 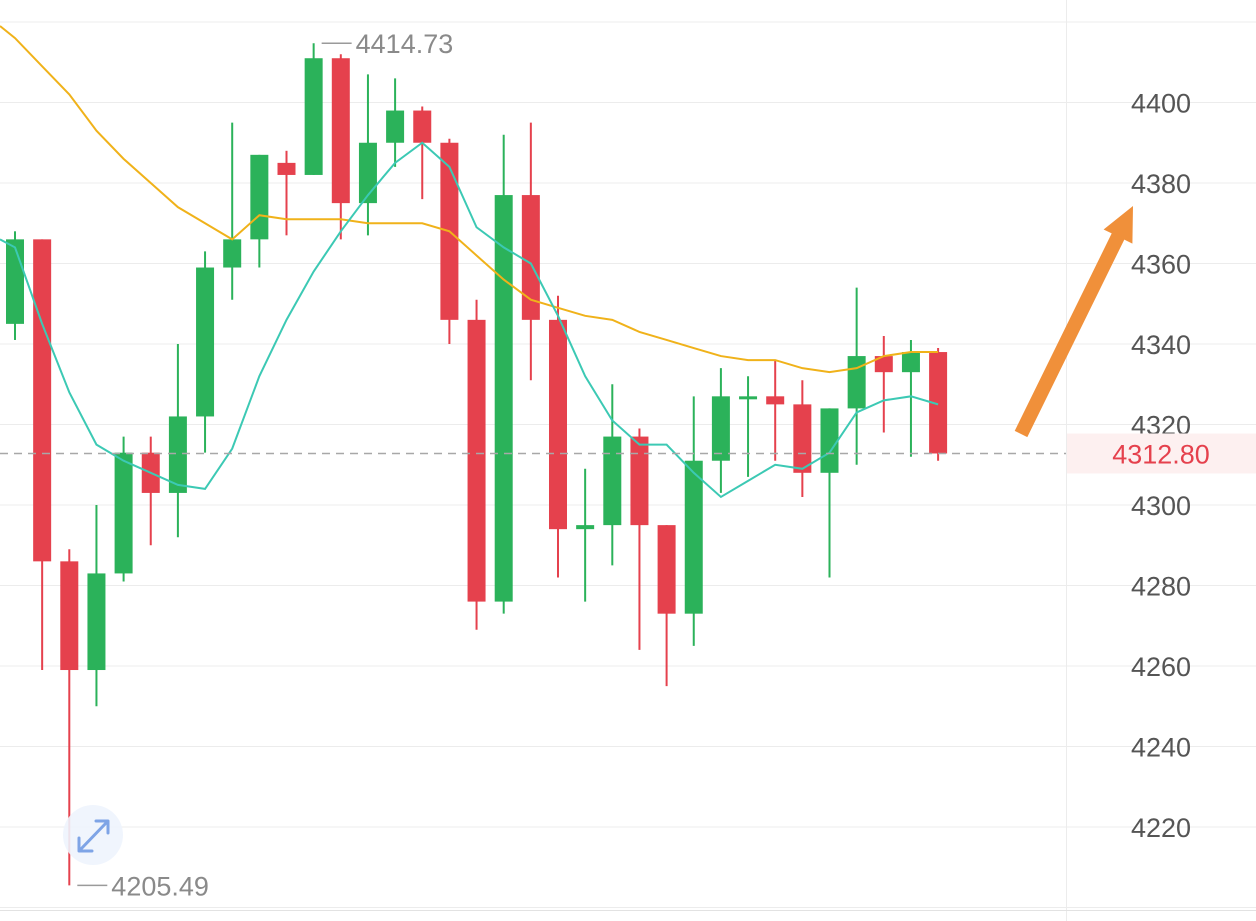 What do you see at coordinates (1161, 587) in the screenshot?
I see `y-tick-label: 4280` at bounding box center [1161, 587].